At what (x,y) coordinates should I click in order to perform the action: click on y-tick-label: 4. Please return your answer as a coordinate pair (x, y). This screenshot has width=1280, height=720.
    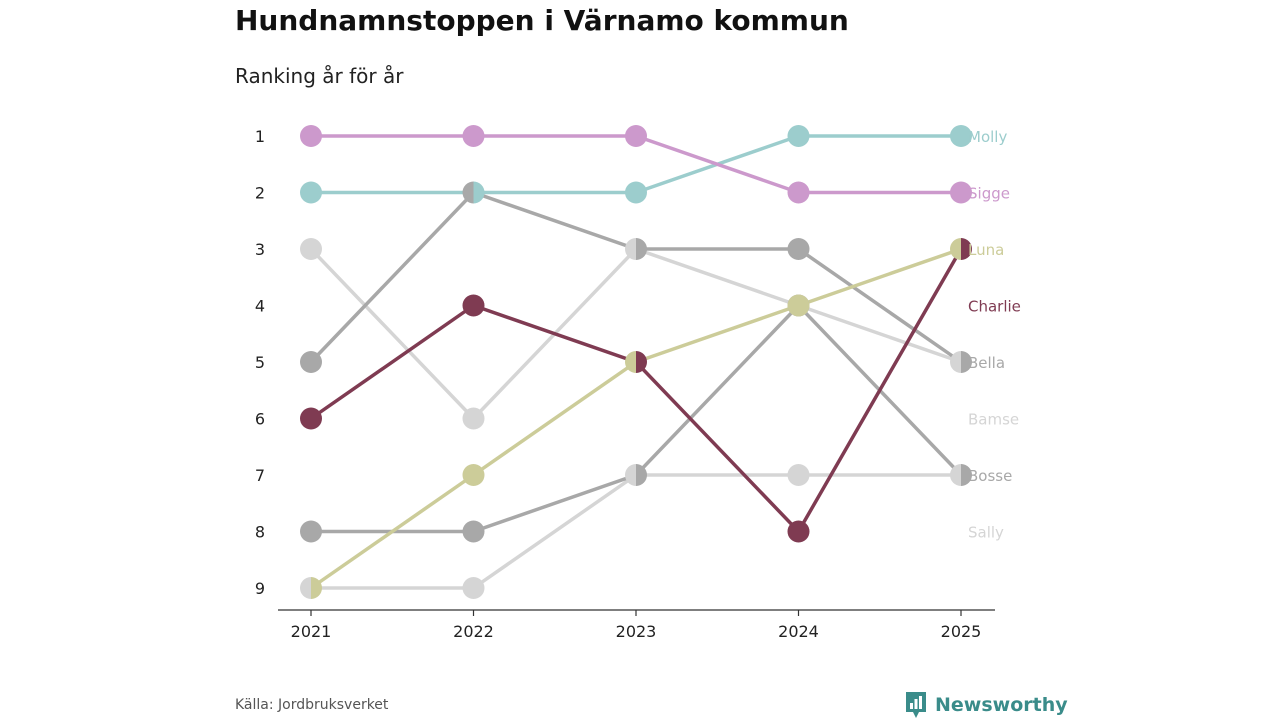
    Looking at the image, I should click on (260, 306).